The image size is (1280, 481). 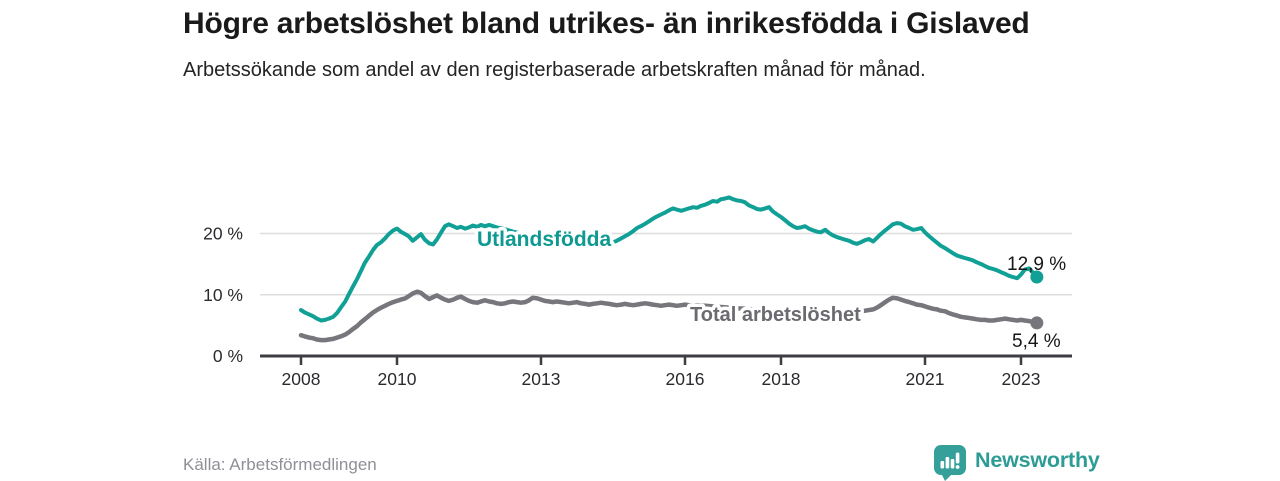 What do you see at coordinates (950, 462) in the screenshot?
I see `bar-chart-speech-bubble-icon` at bounding box center [950, 462].